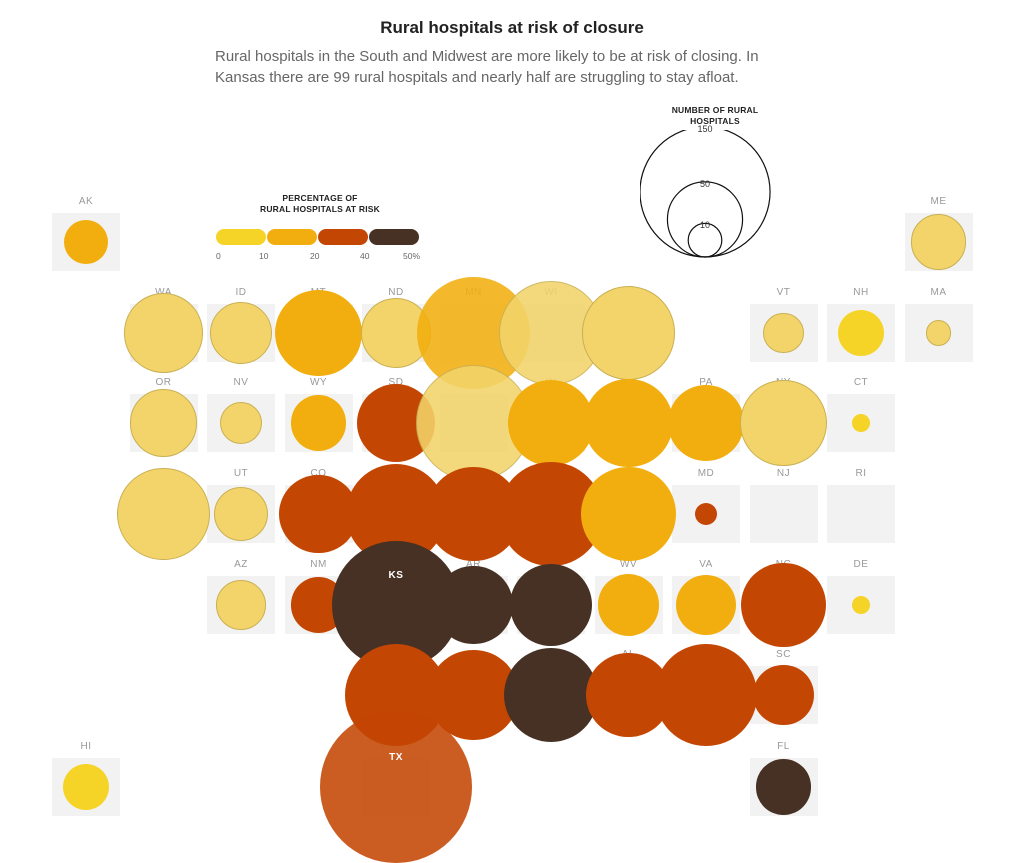  What do you see at coordinates (86, 242) in the screenshot?
I see `state-bubble-ak` at bounding box center [86, 242].